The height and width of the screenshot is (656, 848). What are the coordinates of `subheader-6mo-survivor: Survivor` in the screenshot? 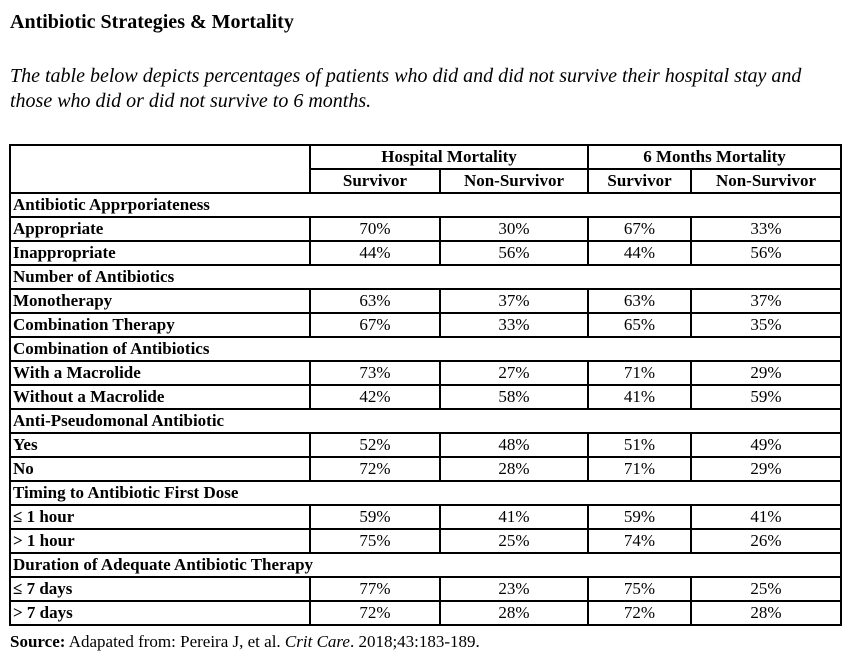 It's located at (640, 181).